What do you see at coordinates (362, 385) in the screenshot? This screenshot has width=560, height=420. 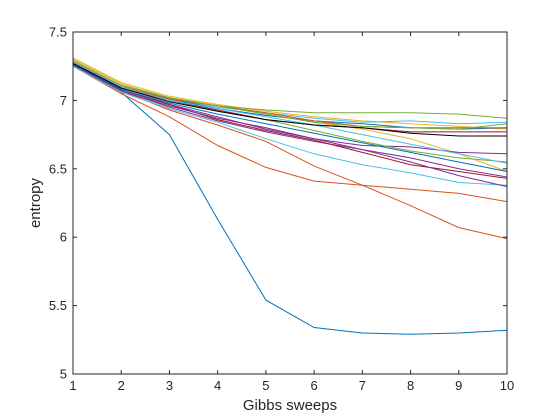 I see `x-tick-label: 7` at bounding box center [362, 385].